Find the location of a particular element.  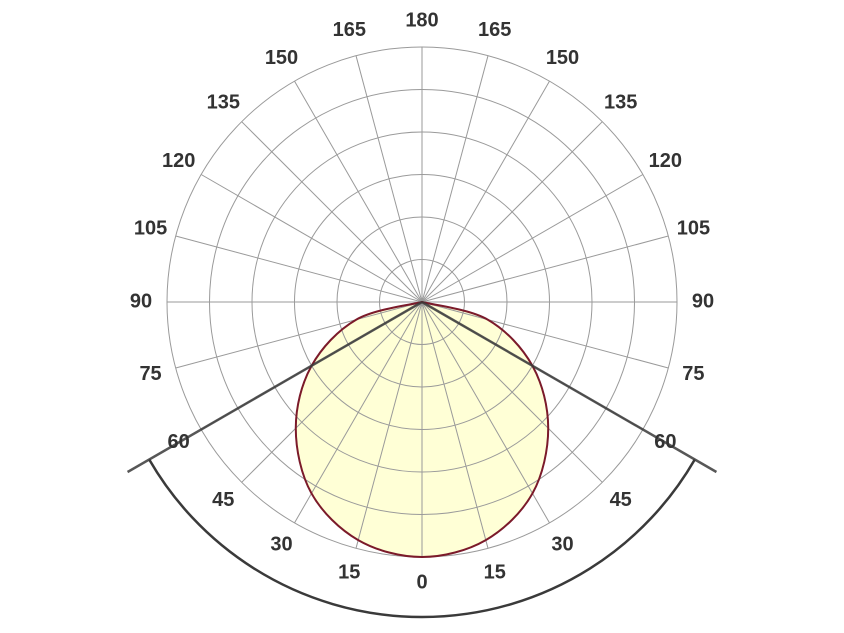

angle-label: 180 is located at coordinates (421, 20).